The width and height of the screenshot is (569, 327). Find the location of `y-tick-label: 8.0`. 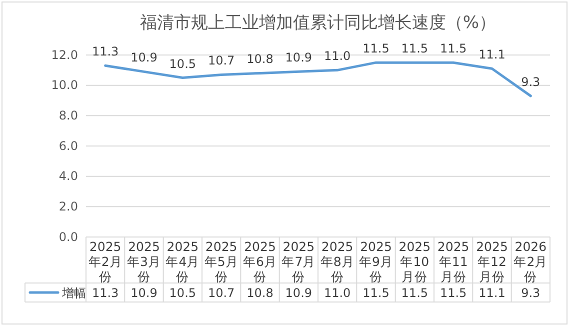

y-tick-label: 8.0 is located at coordinates (68, 115).